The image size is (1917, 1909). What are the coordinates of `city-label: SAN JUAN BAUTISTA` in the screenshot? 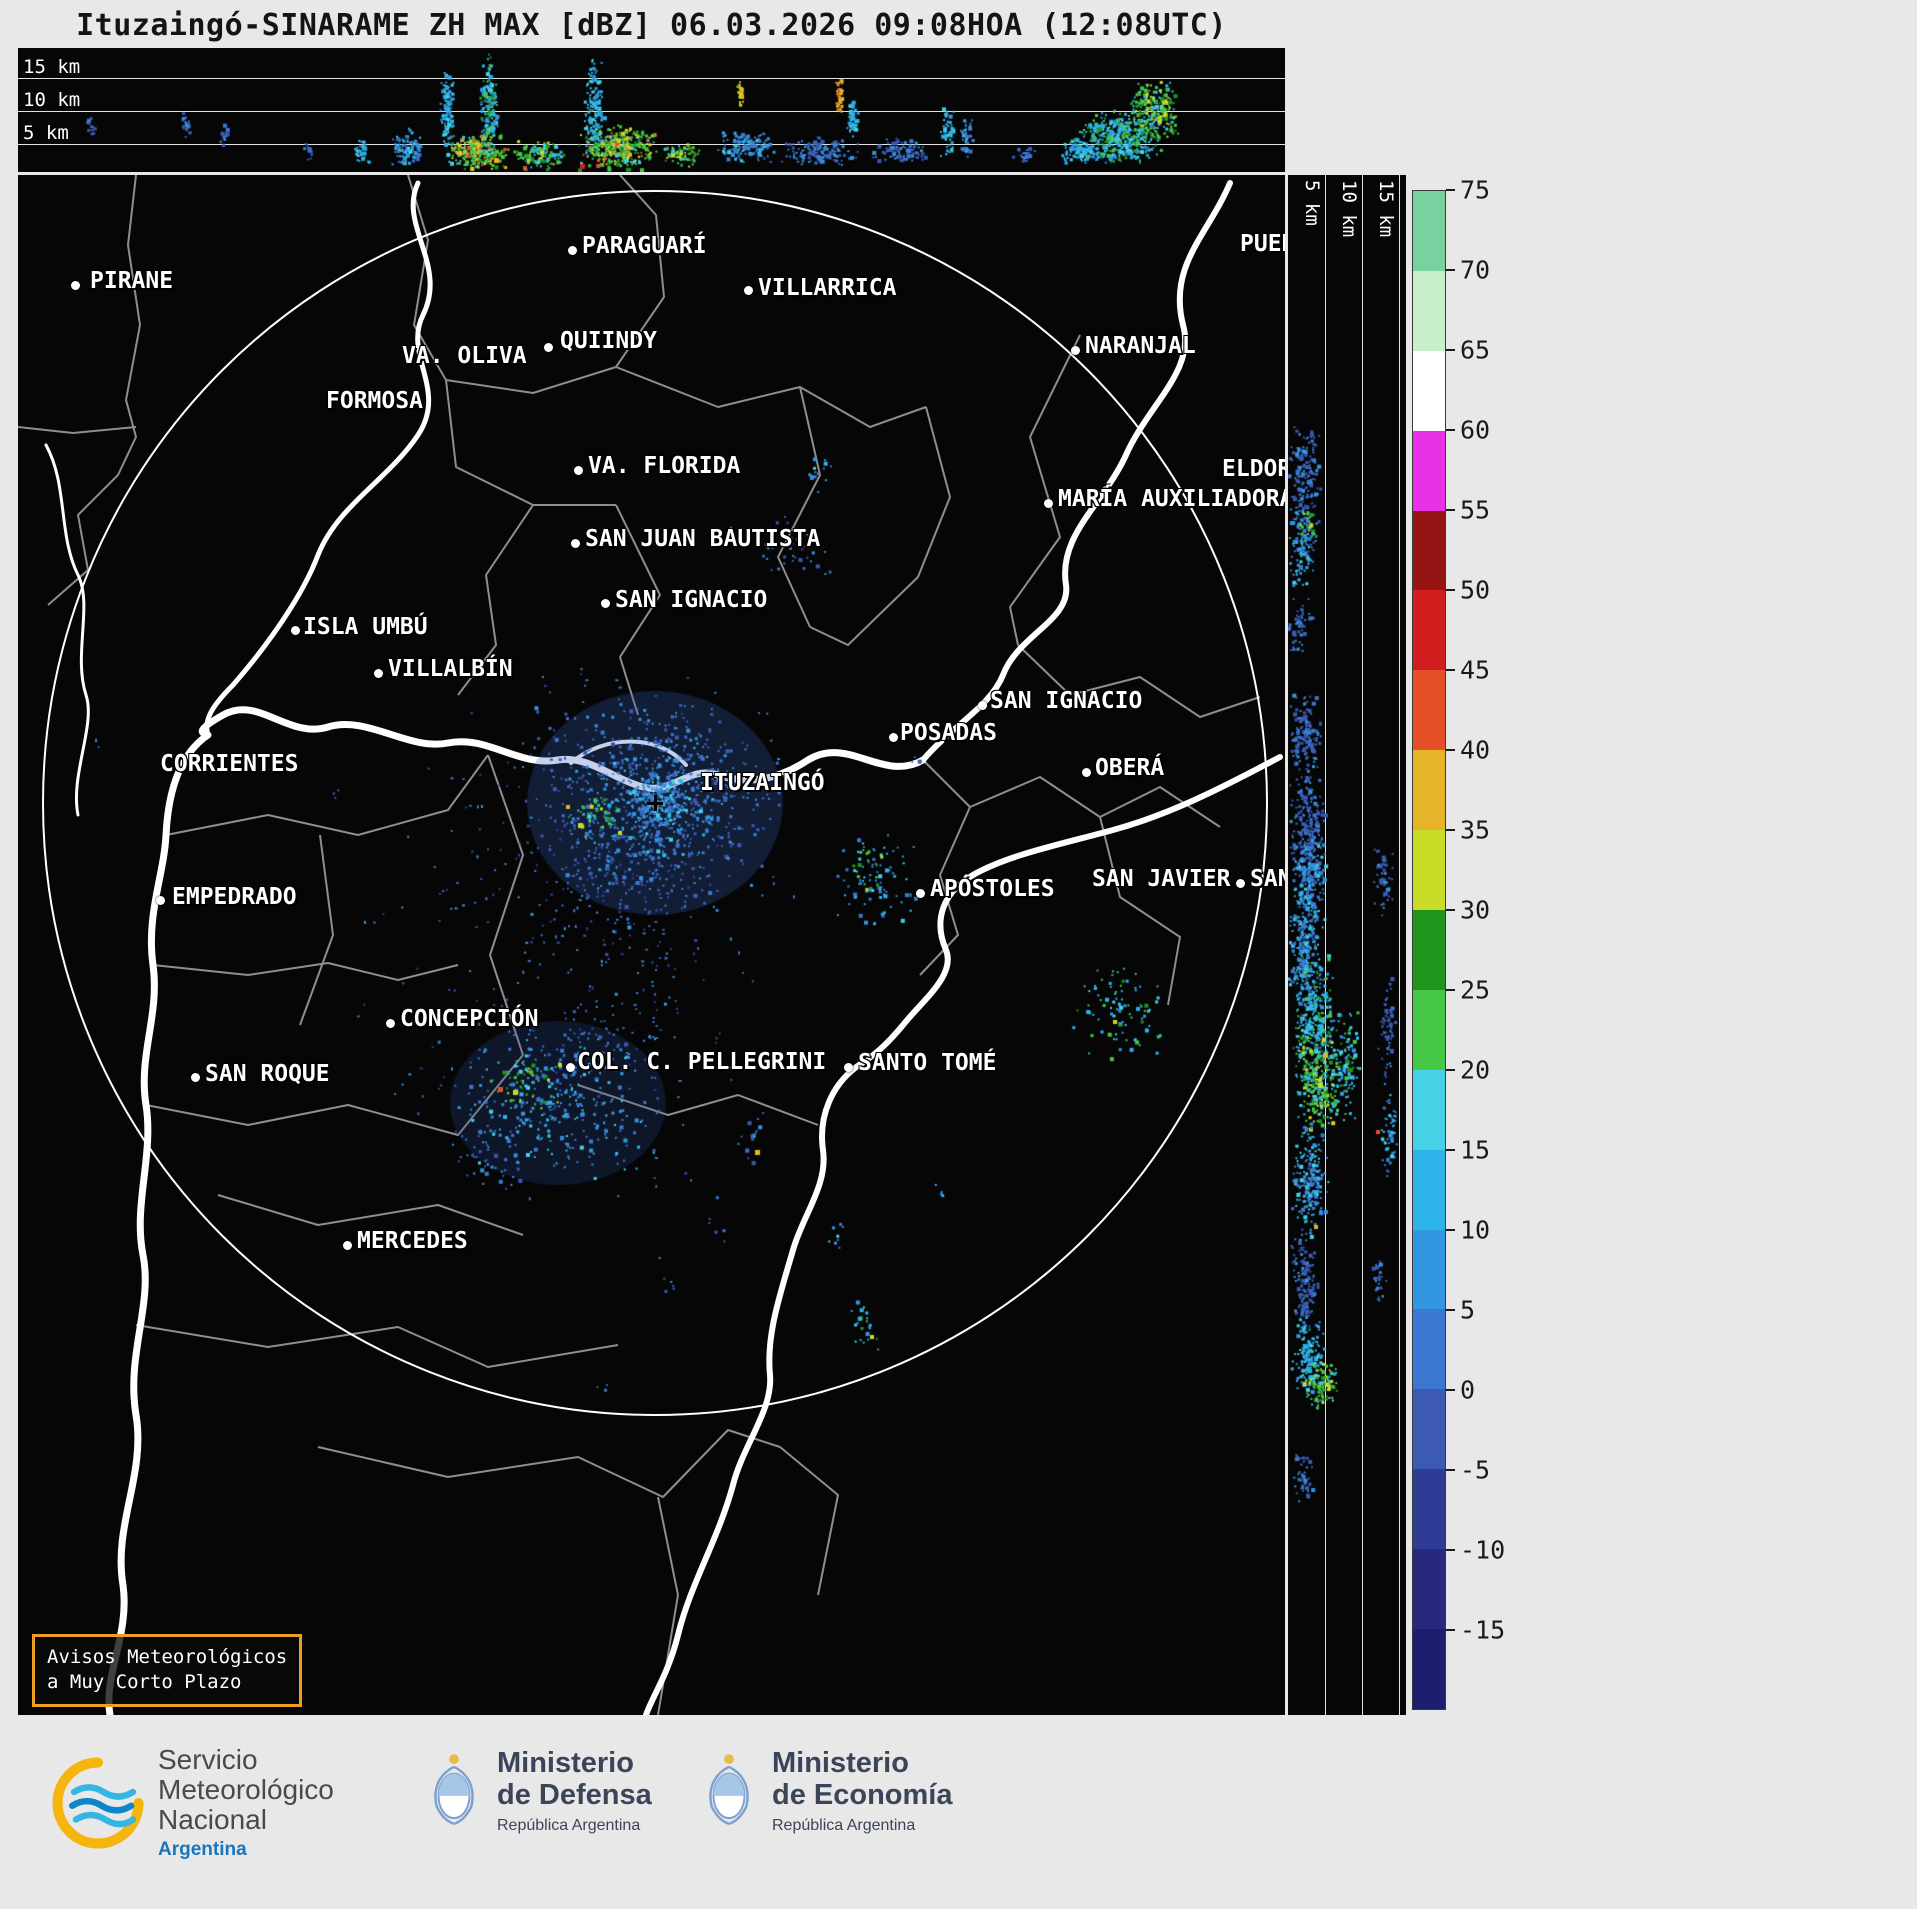 It's located at (703, 539).